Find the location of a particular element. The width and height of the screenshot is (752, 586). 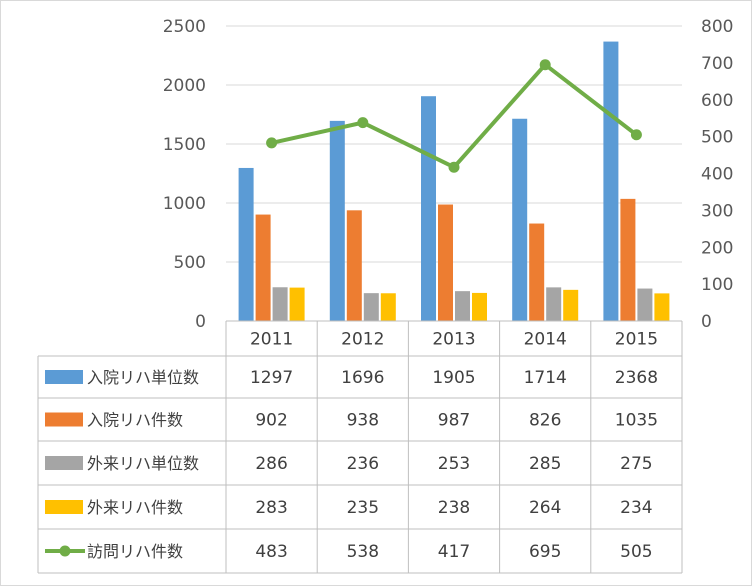

legend-key-s1 is located at coordinates (64, 419).